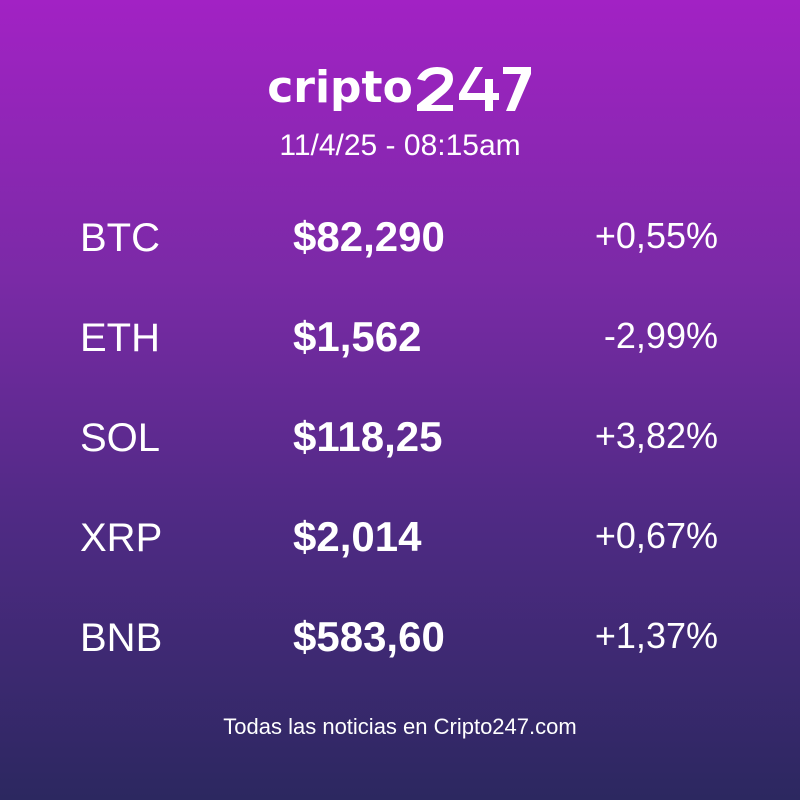 The image size is (800, 800). I want to click on coin-change: +0,67%, so click(656, 535).